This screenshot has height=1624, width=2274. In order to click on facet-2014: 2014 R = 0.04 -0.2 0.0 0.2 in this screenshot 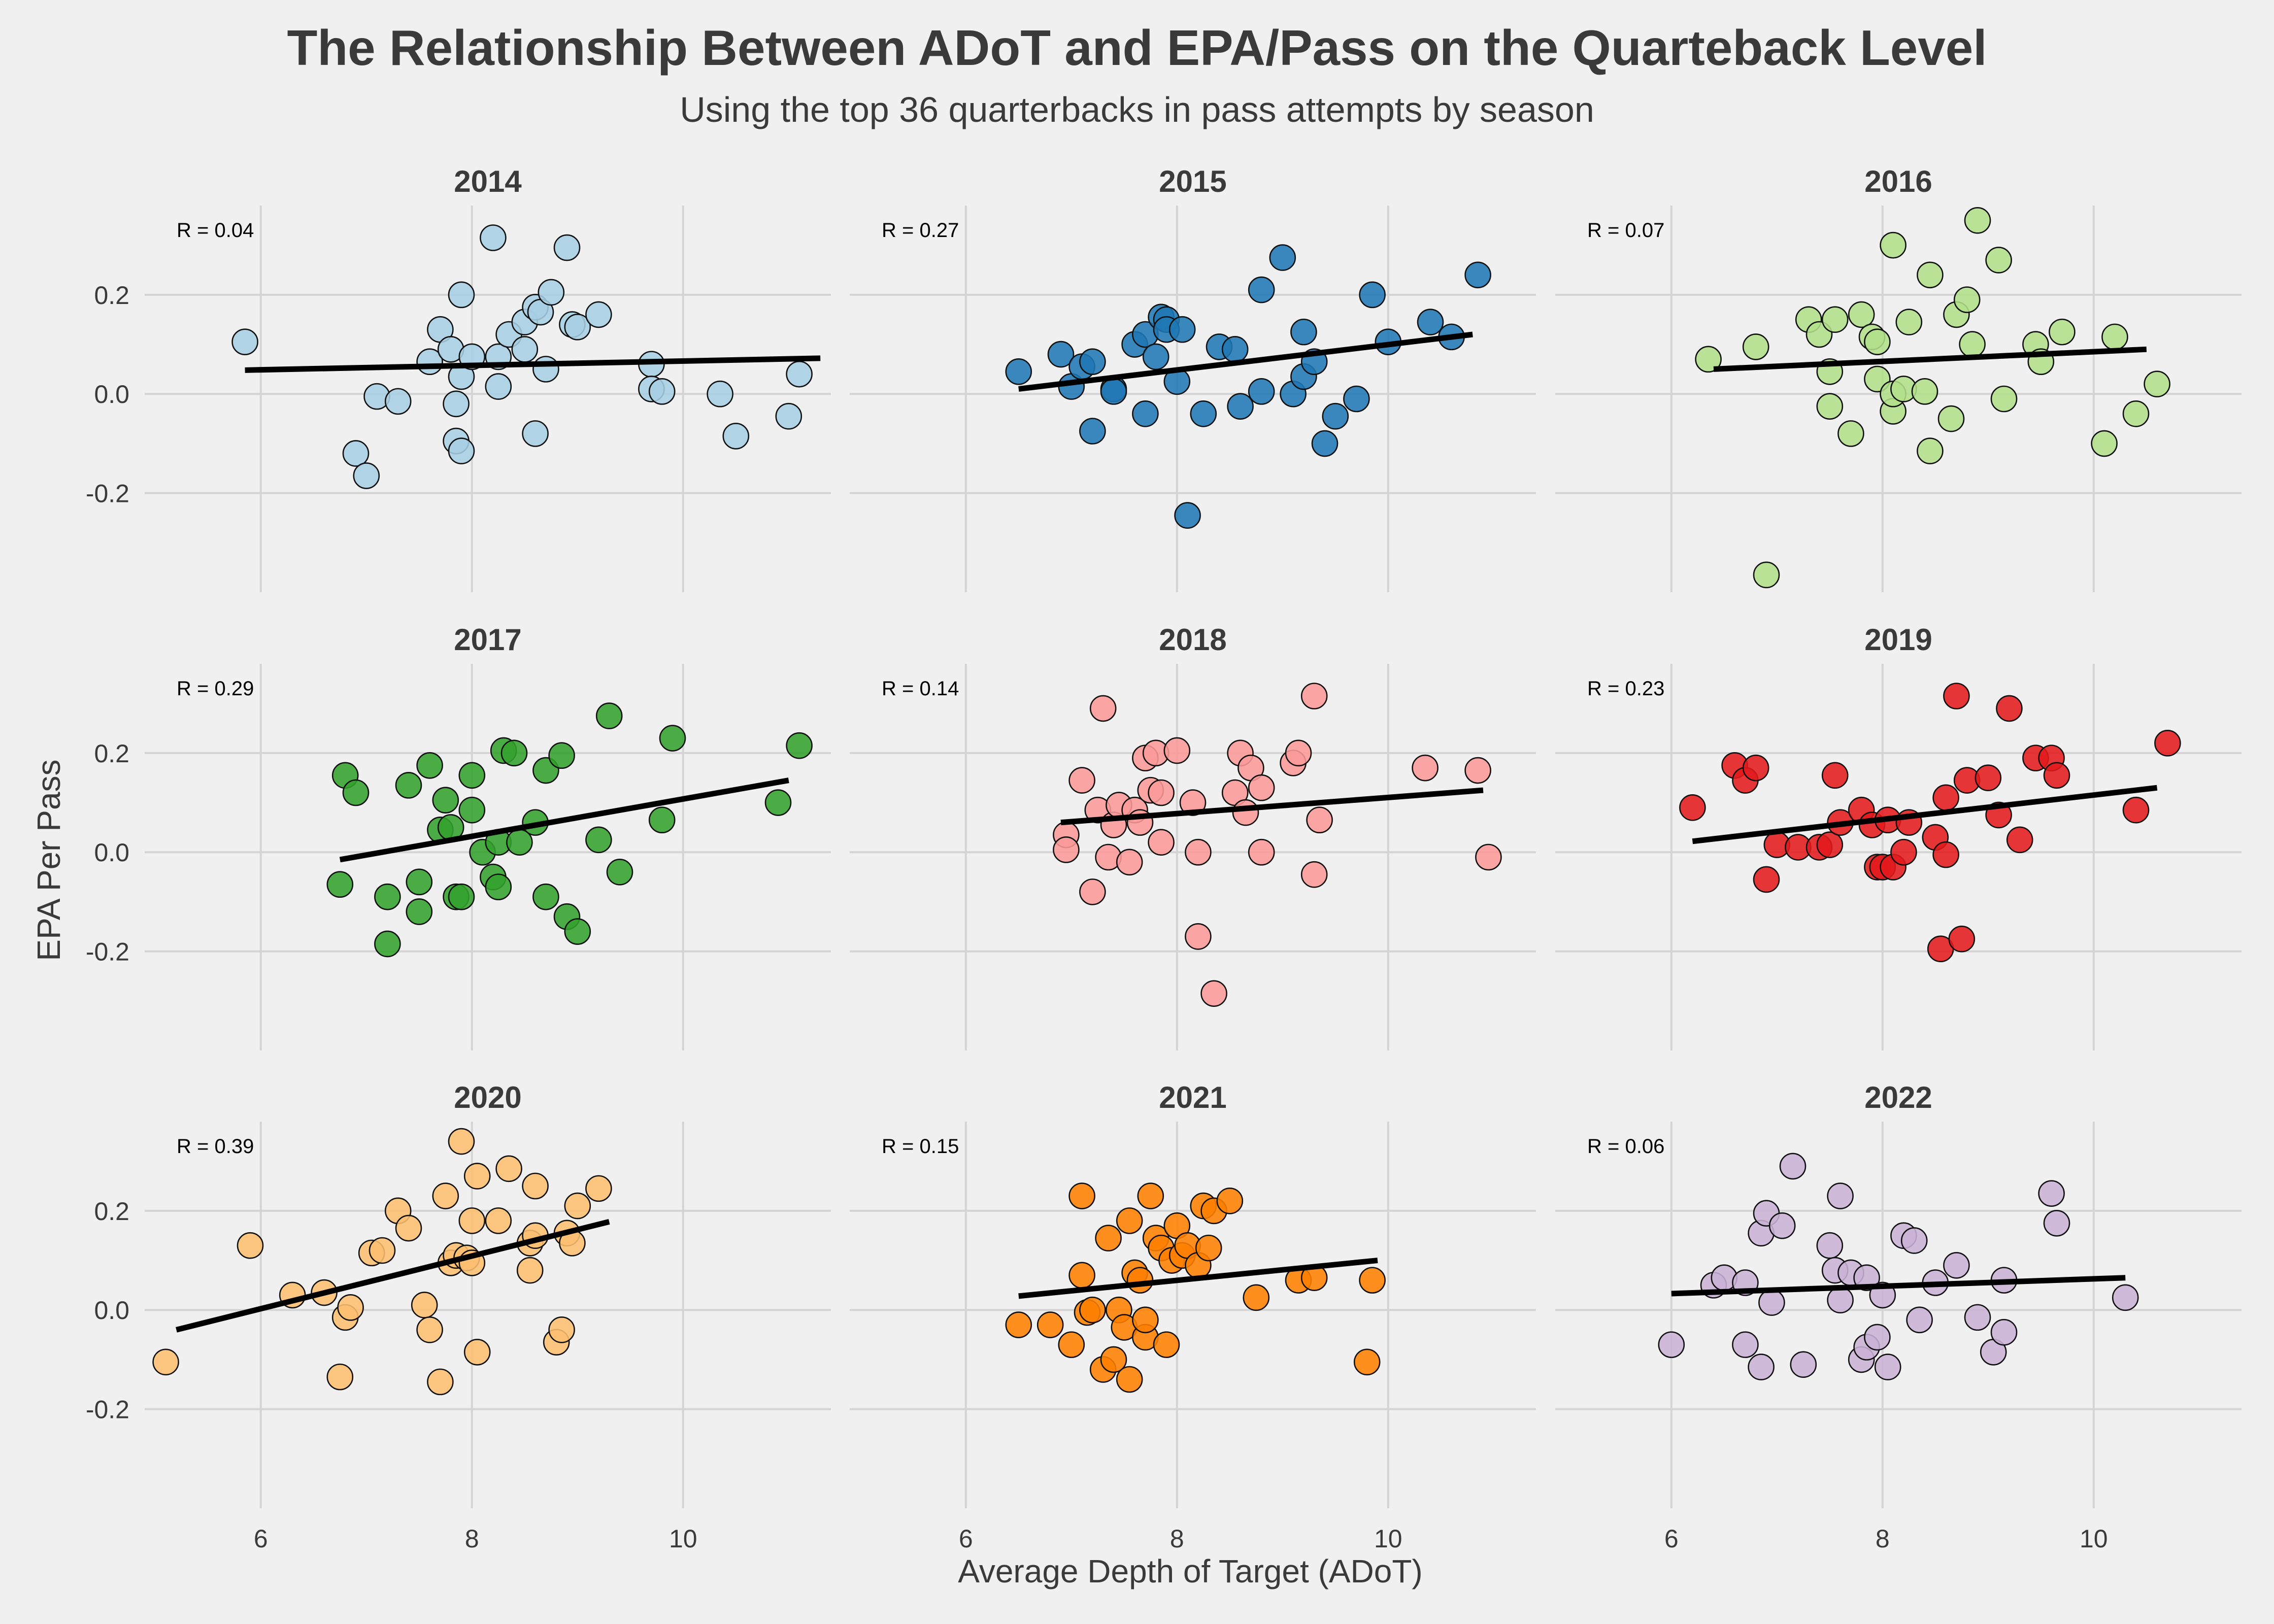, I will do `click(459, 378)`.